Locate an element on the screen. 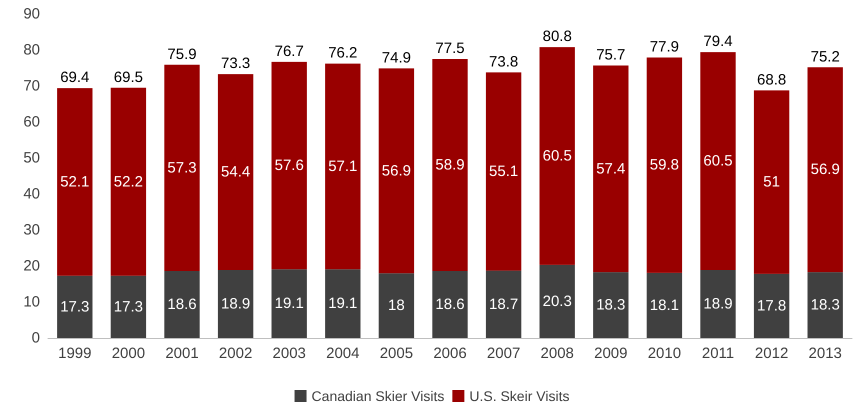 The width and height of the screenshot is (864, 412). data-label: 18.1 is located at coordinates (664, 305).